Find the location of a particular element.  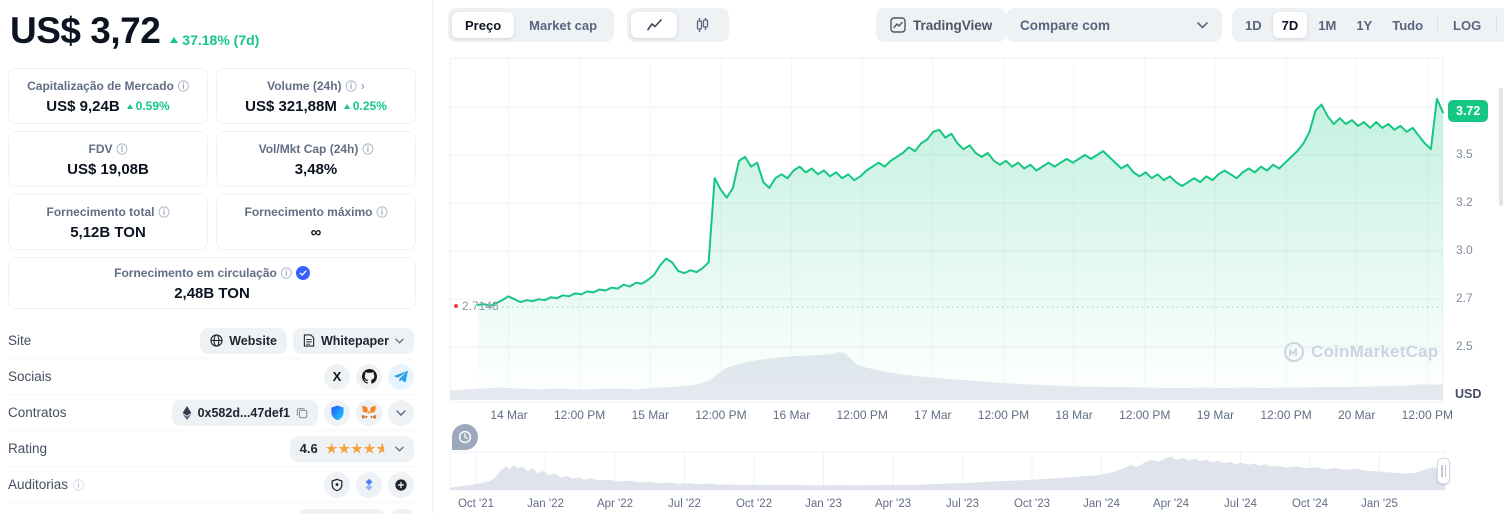

period-low-dot is located at coordinates (456, 306).